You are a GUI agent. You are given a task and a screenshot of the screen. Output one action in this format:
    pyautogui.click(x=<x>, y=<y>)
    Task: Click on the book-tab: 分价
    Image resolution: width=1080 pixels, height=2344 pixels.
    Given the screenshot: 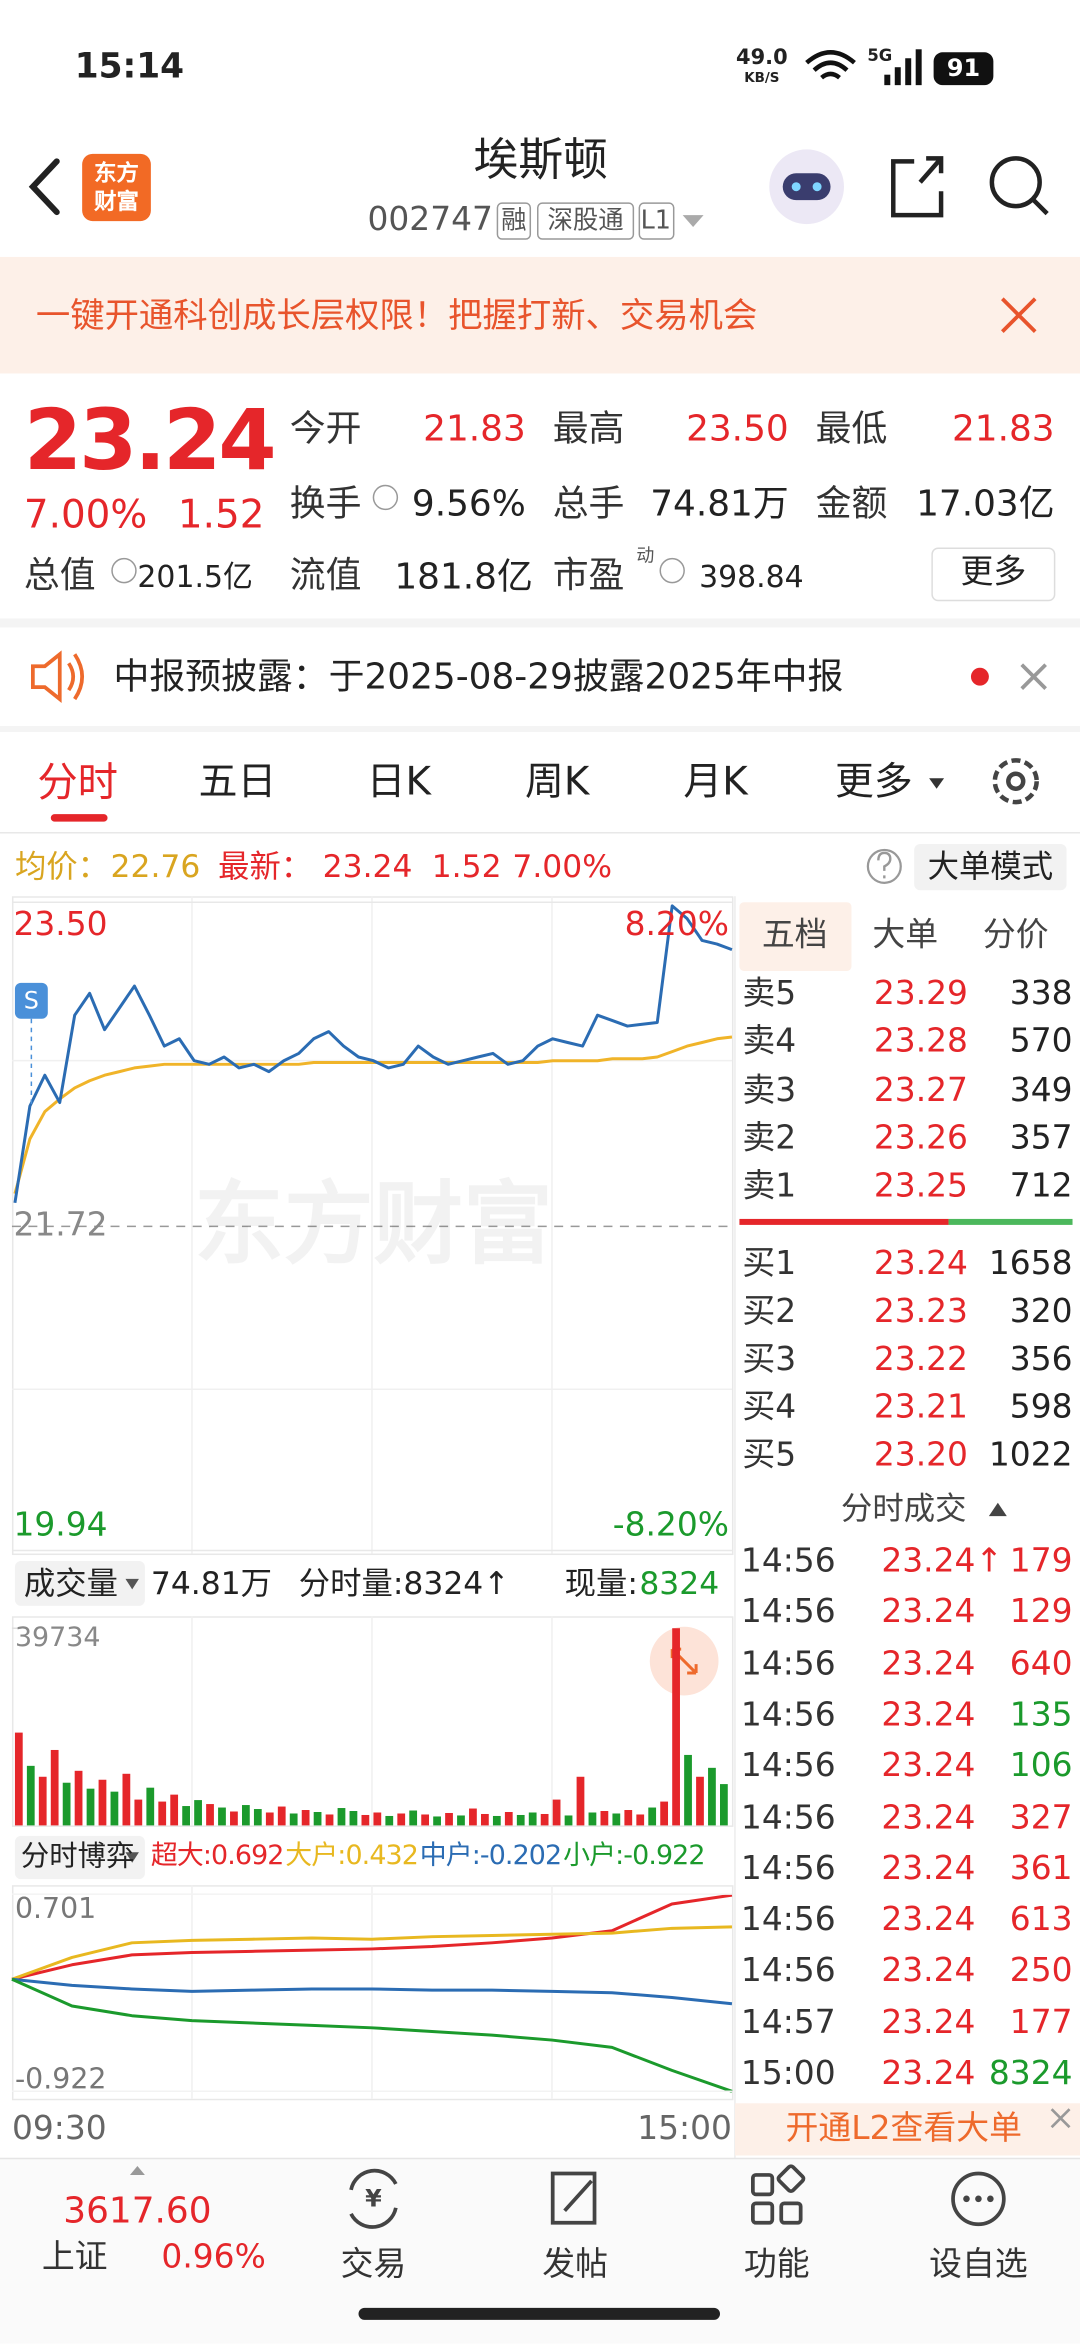 What is the action you would take?
    pyautogui.click(x=1015, y=936)
    